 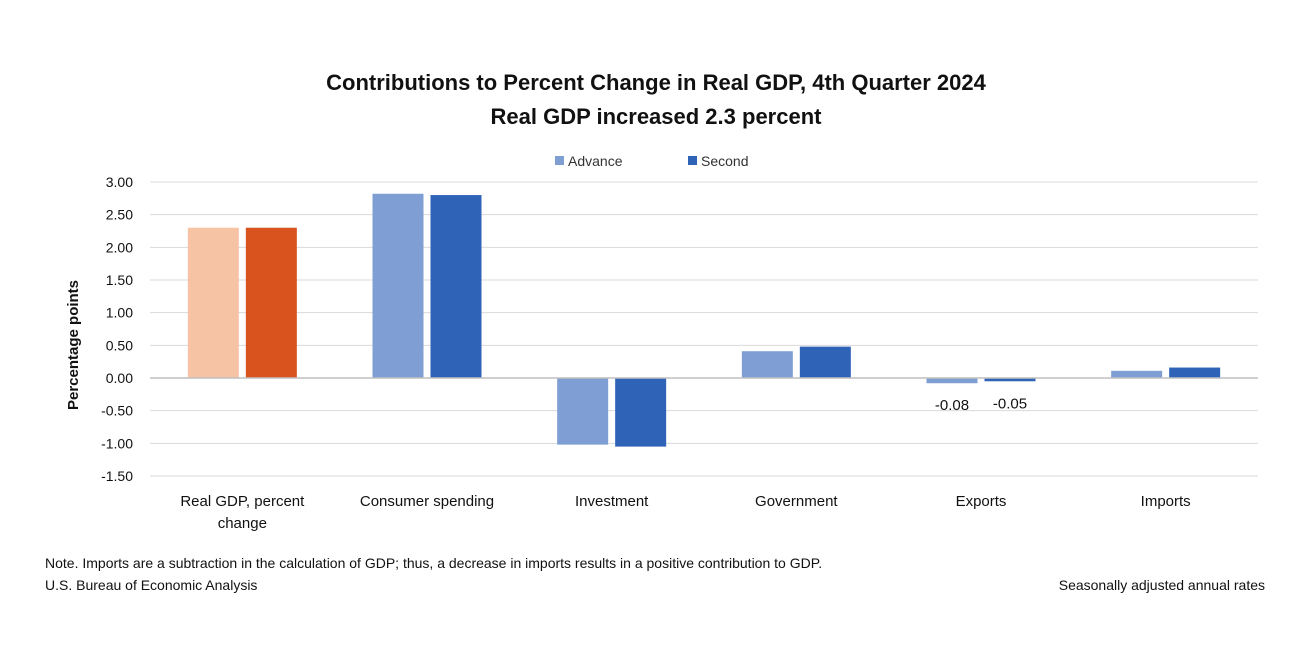 What do you see at coordinates (952, 405) in the screenshot?
I see `data-label: -0.08` at bounding box center [952, 405].